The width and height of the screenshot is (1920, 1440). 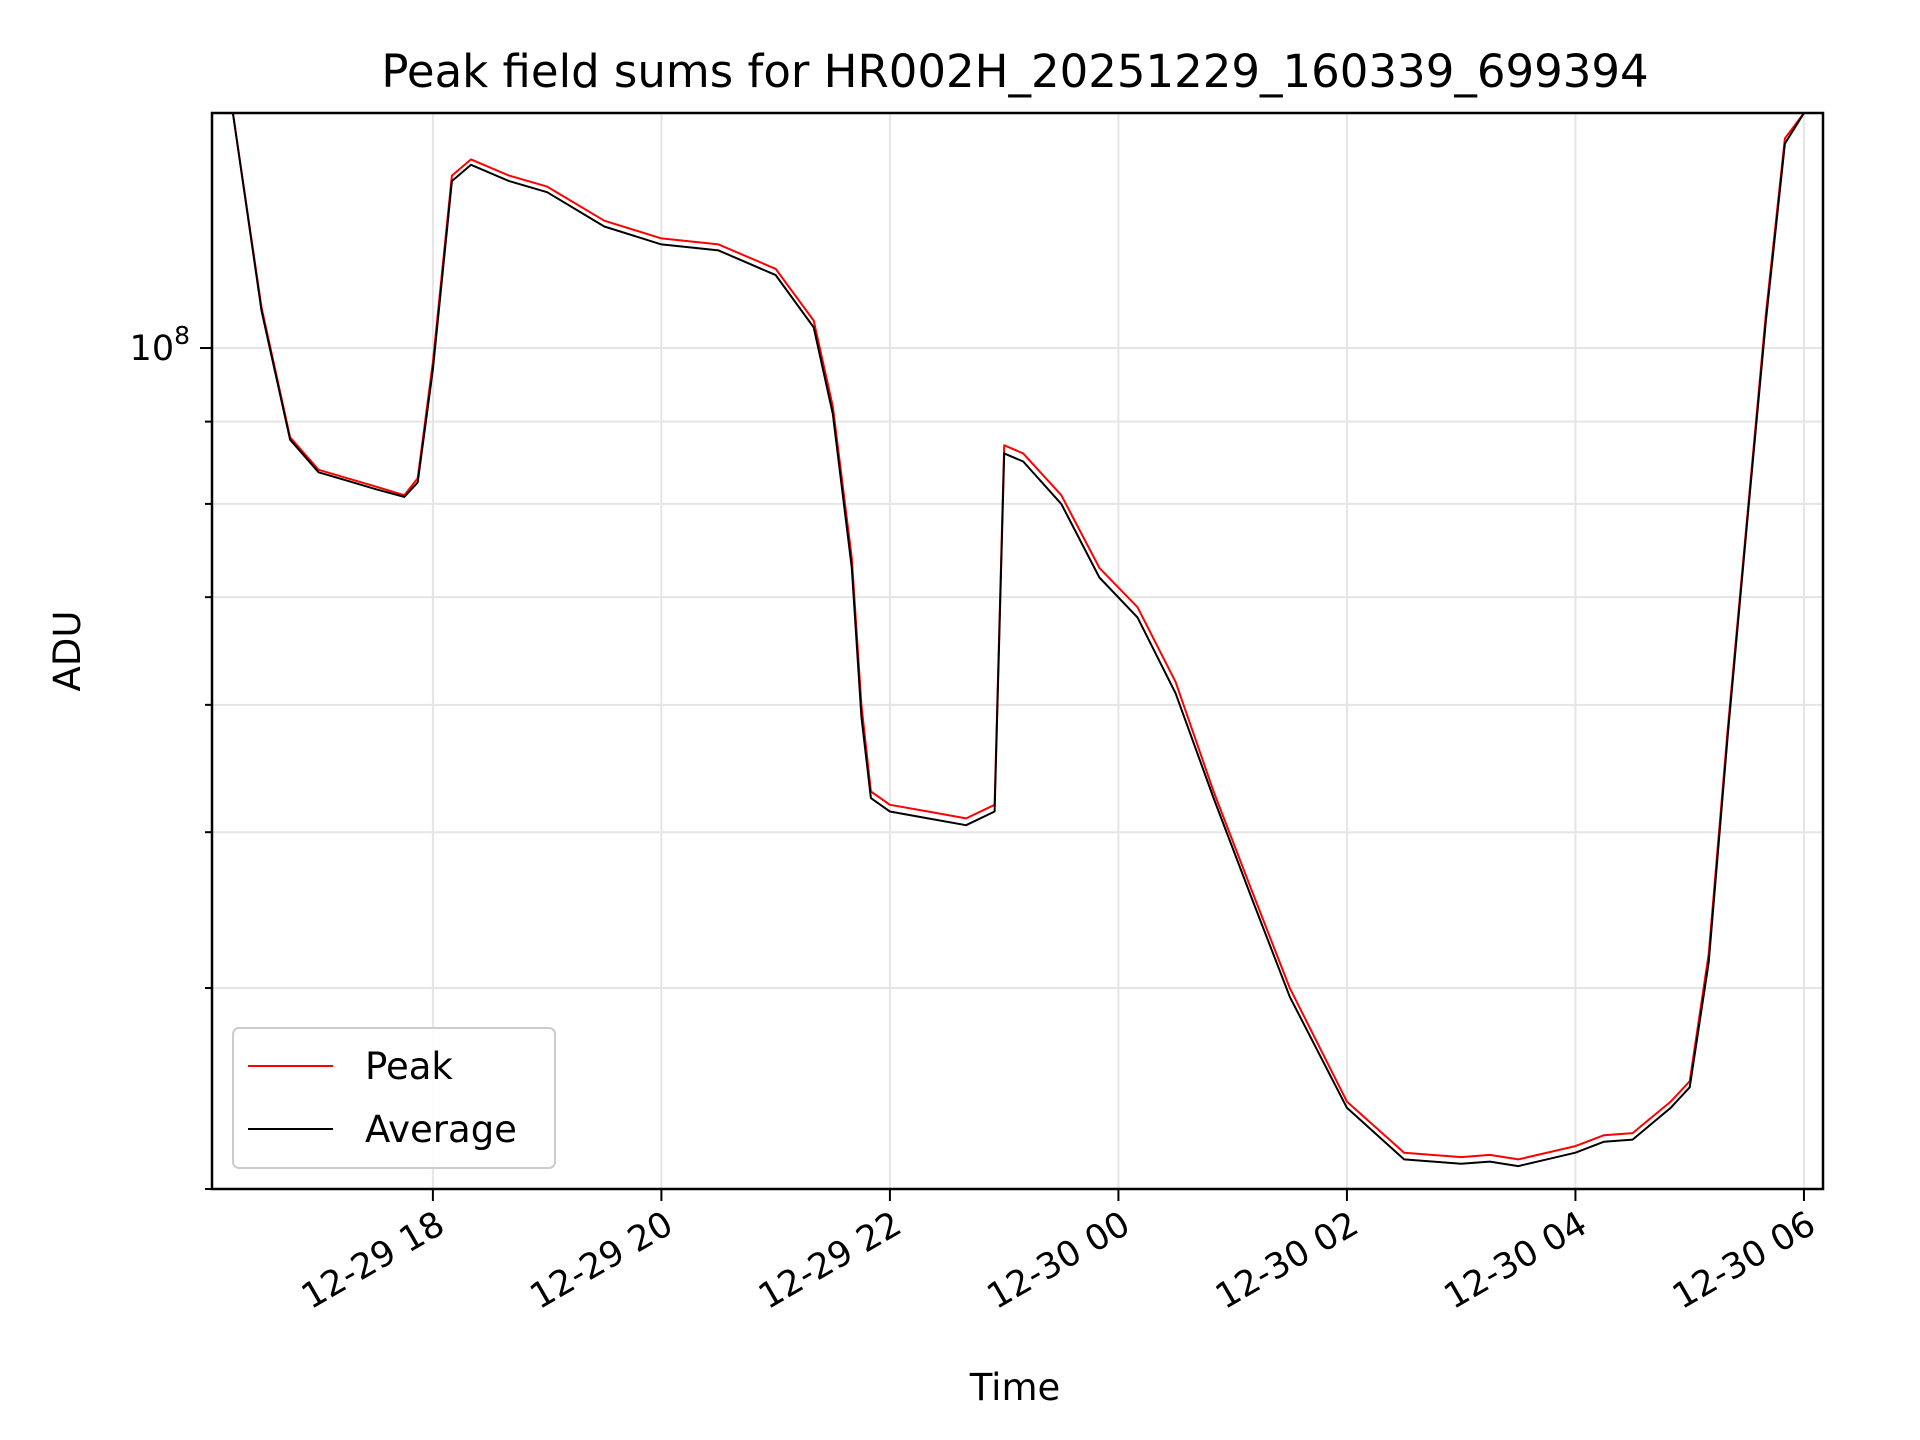 I want to click on x-tick-label: 12-30 04, so click(x=1516, y=1260).